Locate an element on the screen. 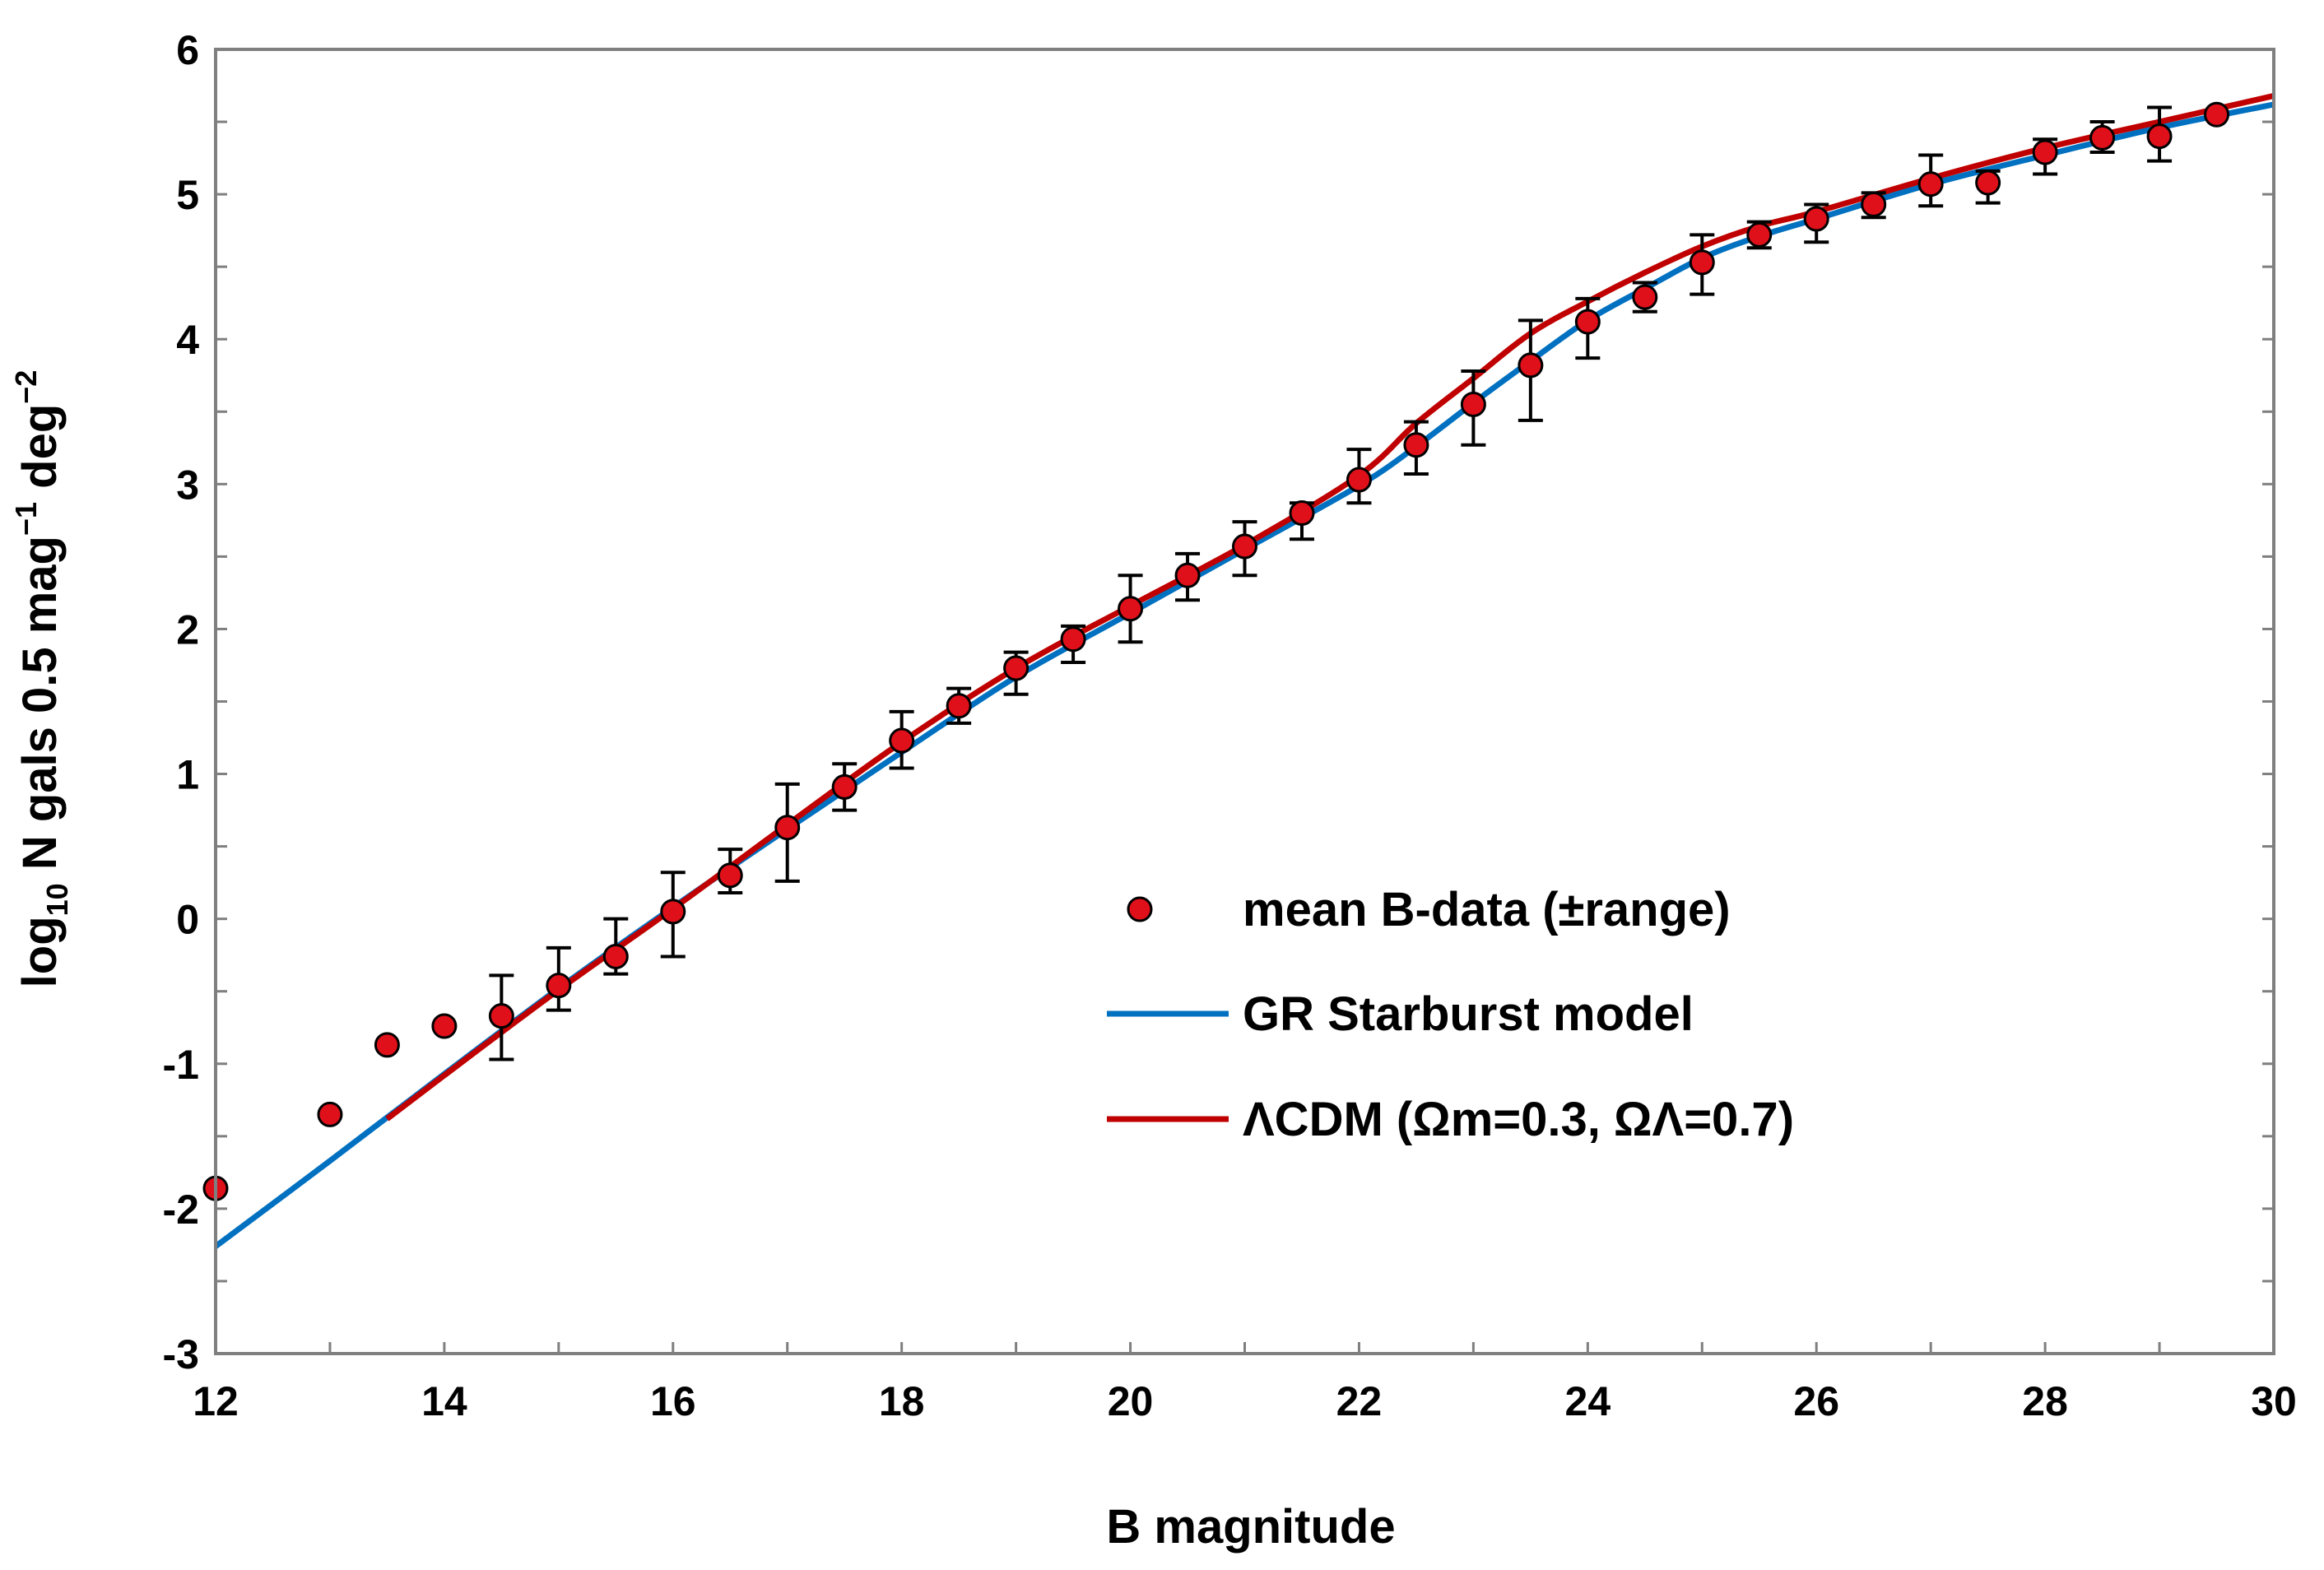  y-axis-ticks: -3 -2 -1 0 1 2 3 4 5 6 is located at coordinates (181, 702).